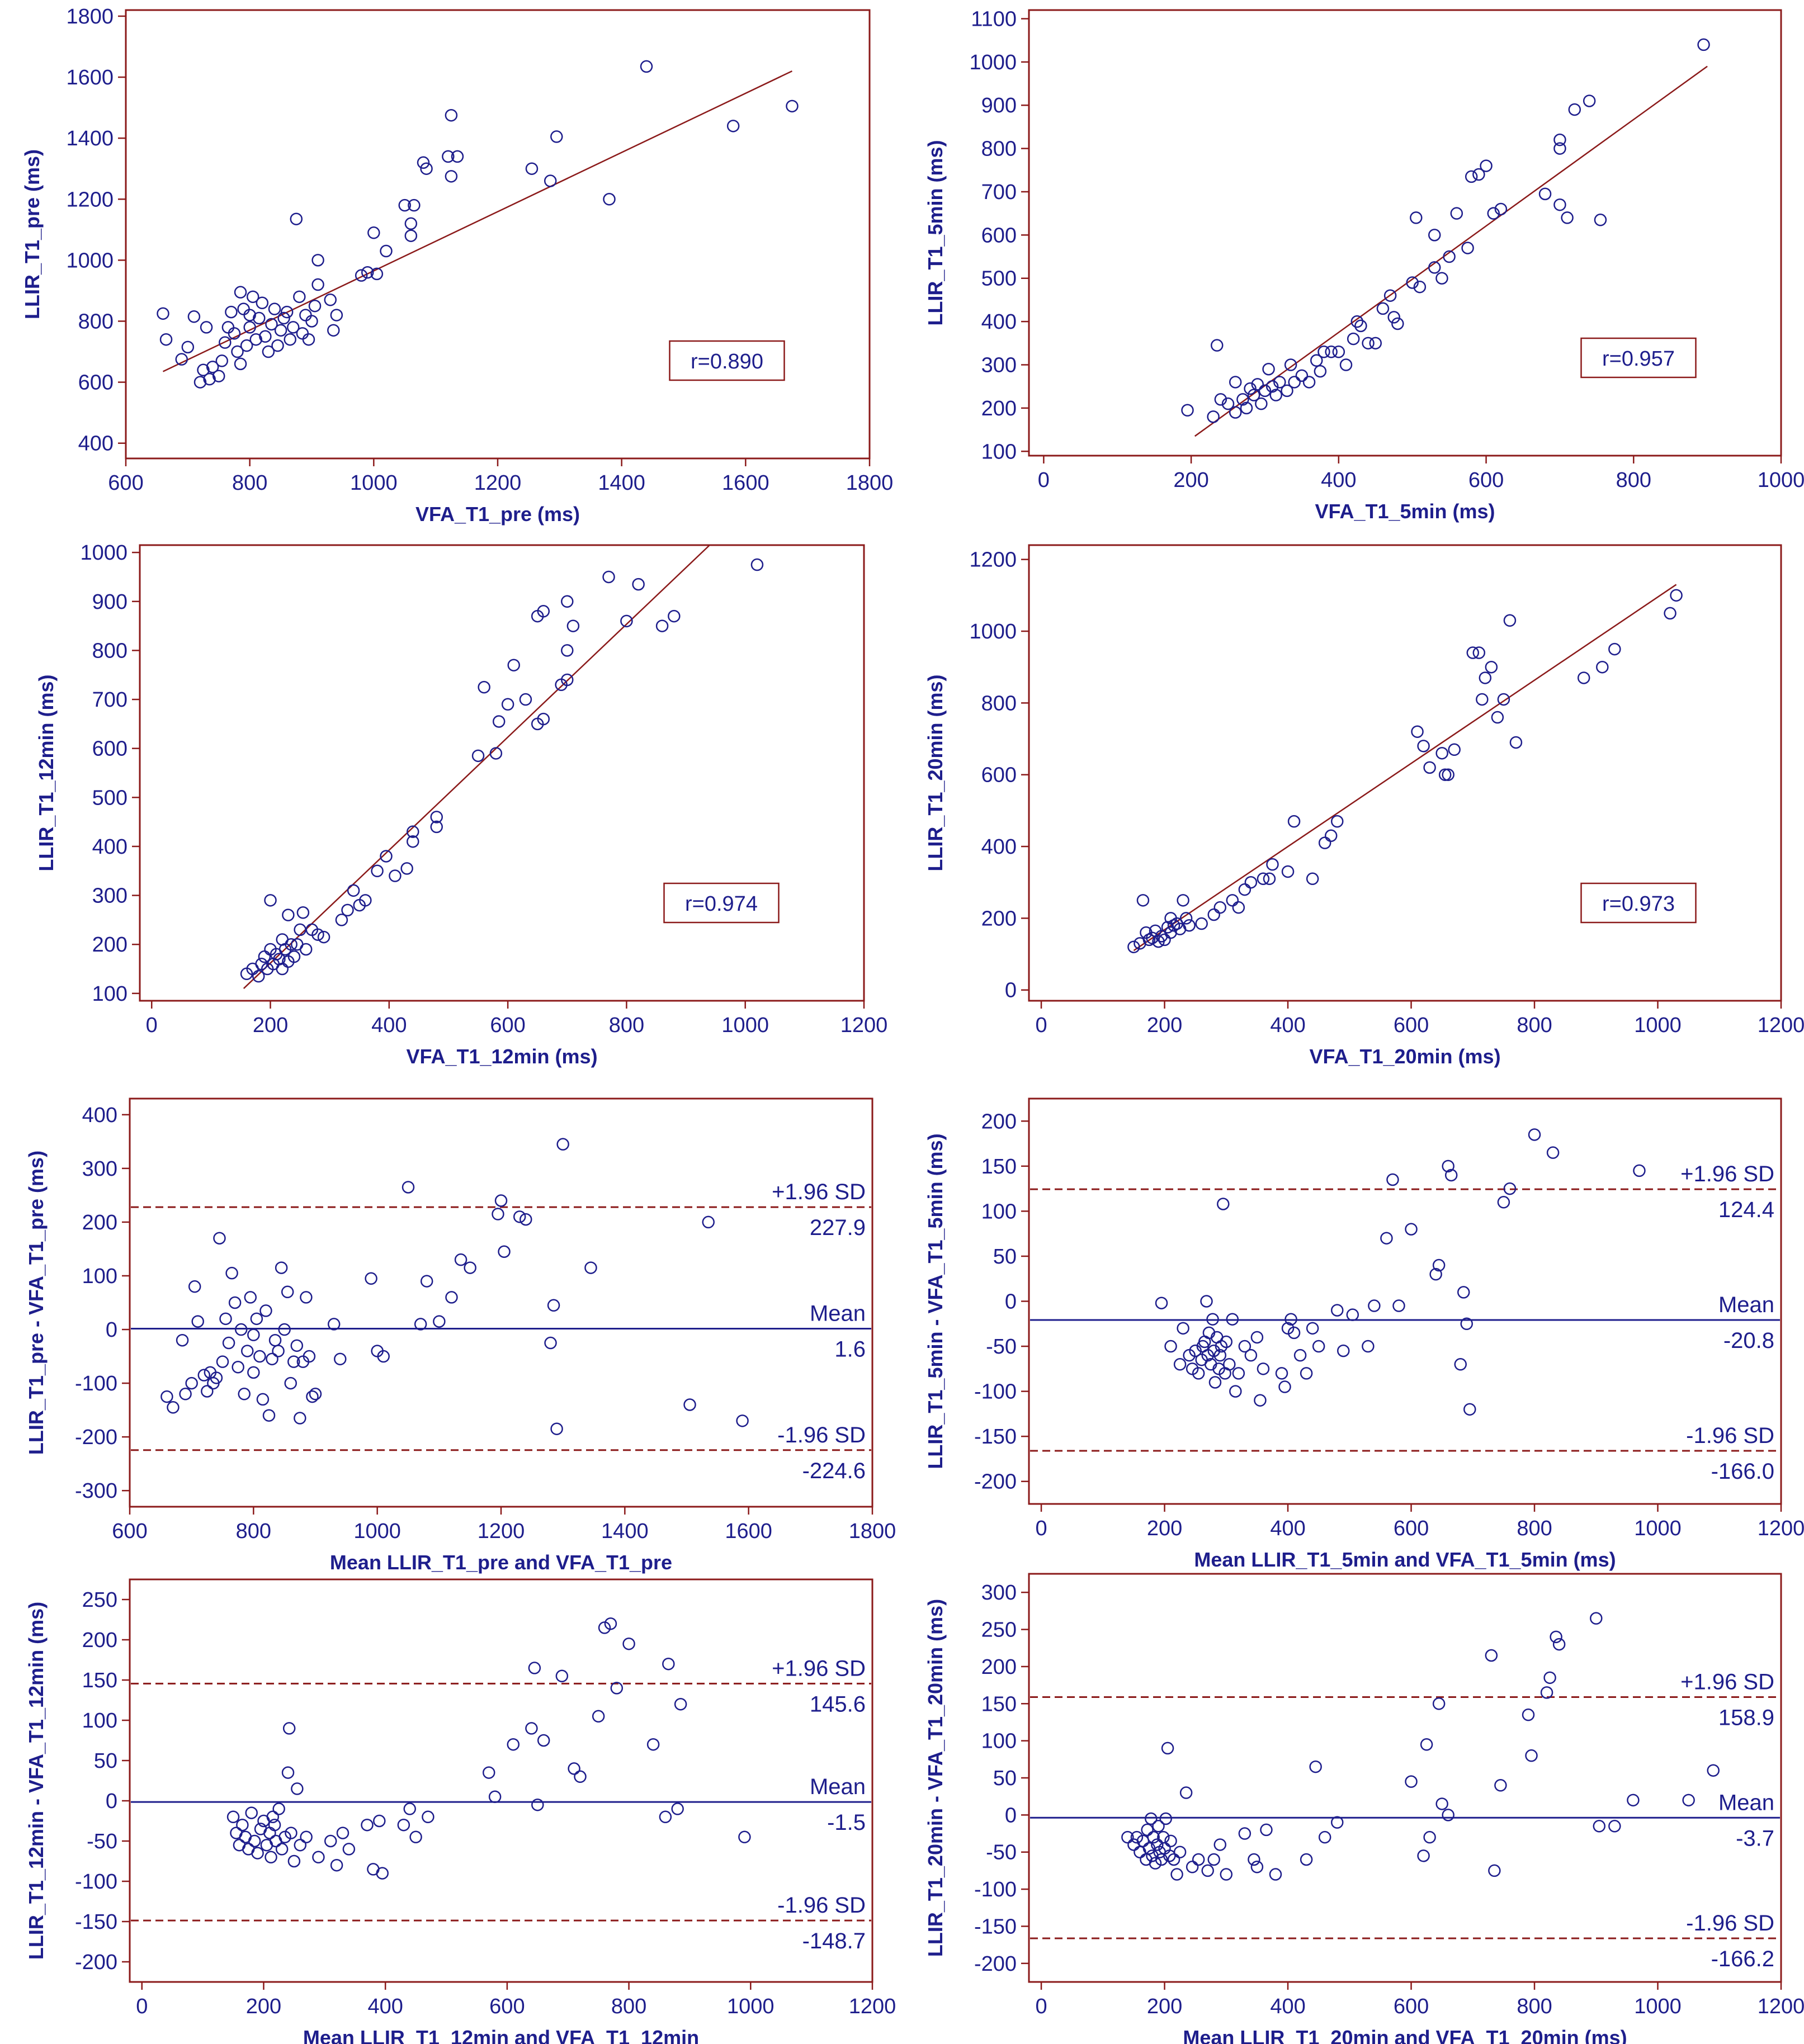 The height and width of the screenshot is (2044, 1804). Describe the element at coordinates (111, 1801) in the screenshot. I see `y-tick-label: 0` at that location.